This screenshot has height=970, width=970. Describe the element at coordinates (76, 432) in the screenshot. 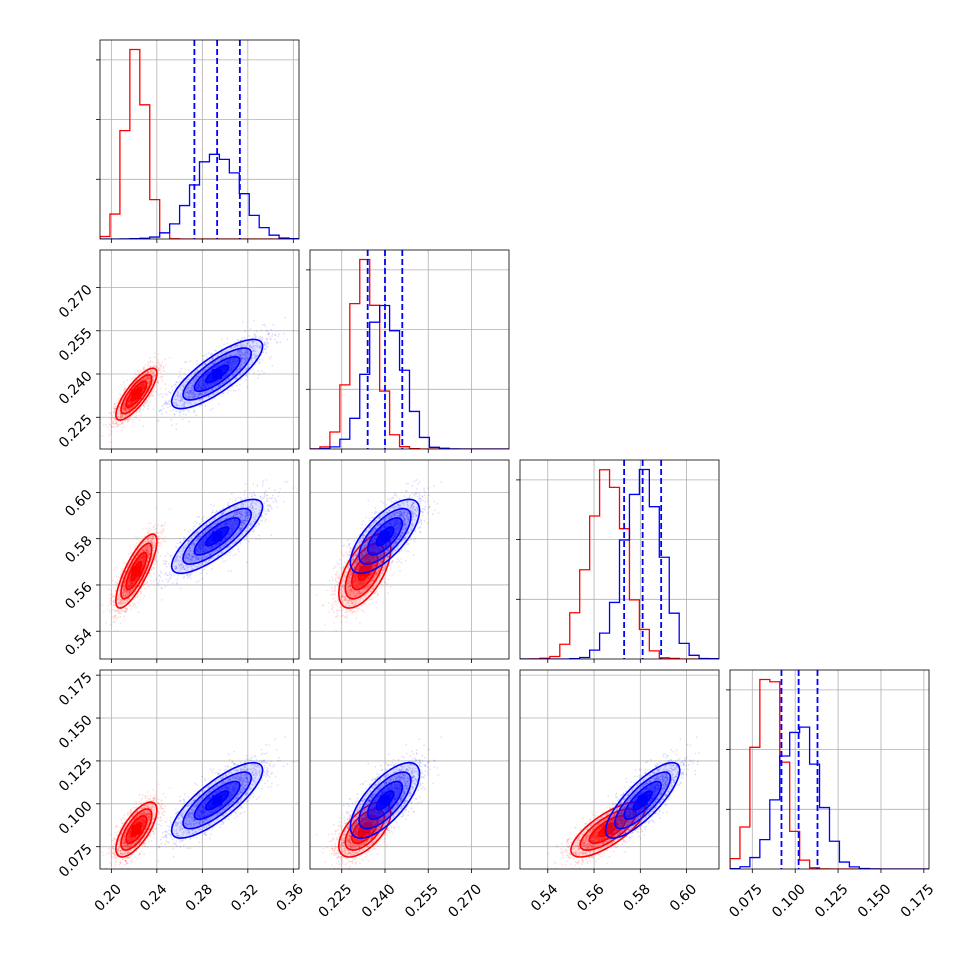

I see `ytick-label-1-0: 0.225` at that location.